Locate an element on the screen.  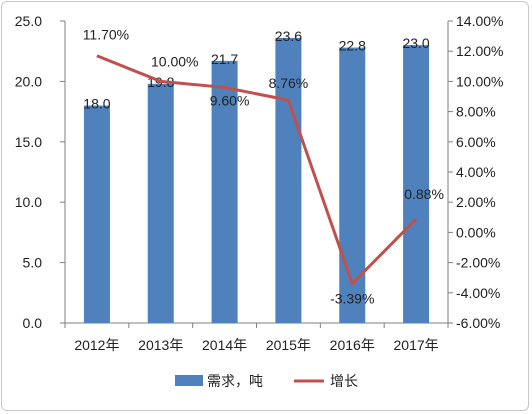
bar-value-label: 23.6 is located at coordinates (288, 36).